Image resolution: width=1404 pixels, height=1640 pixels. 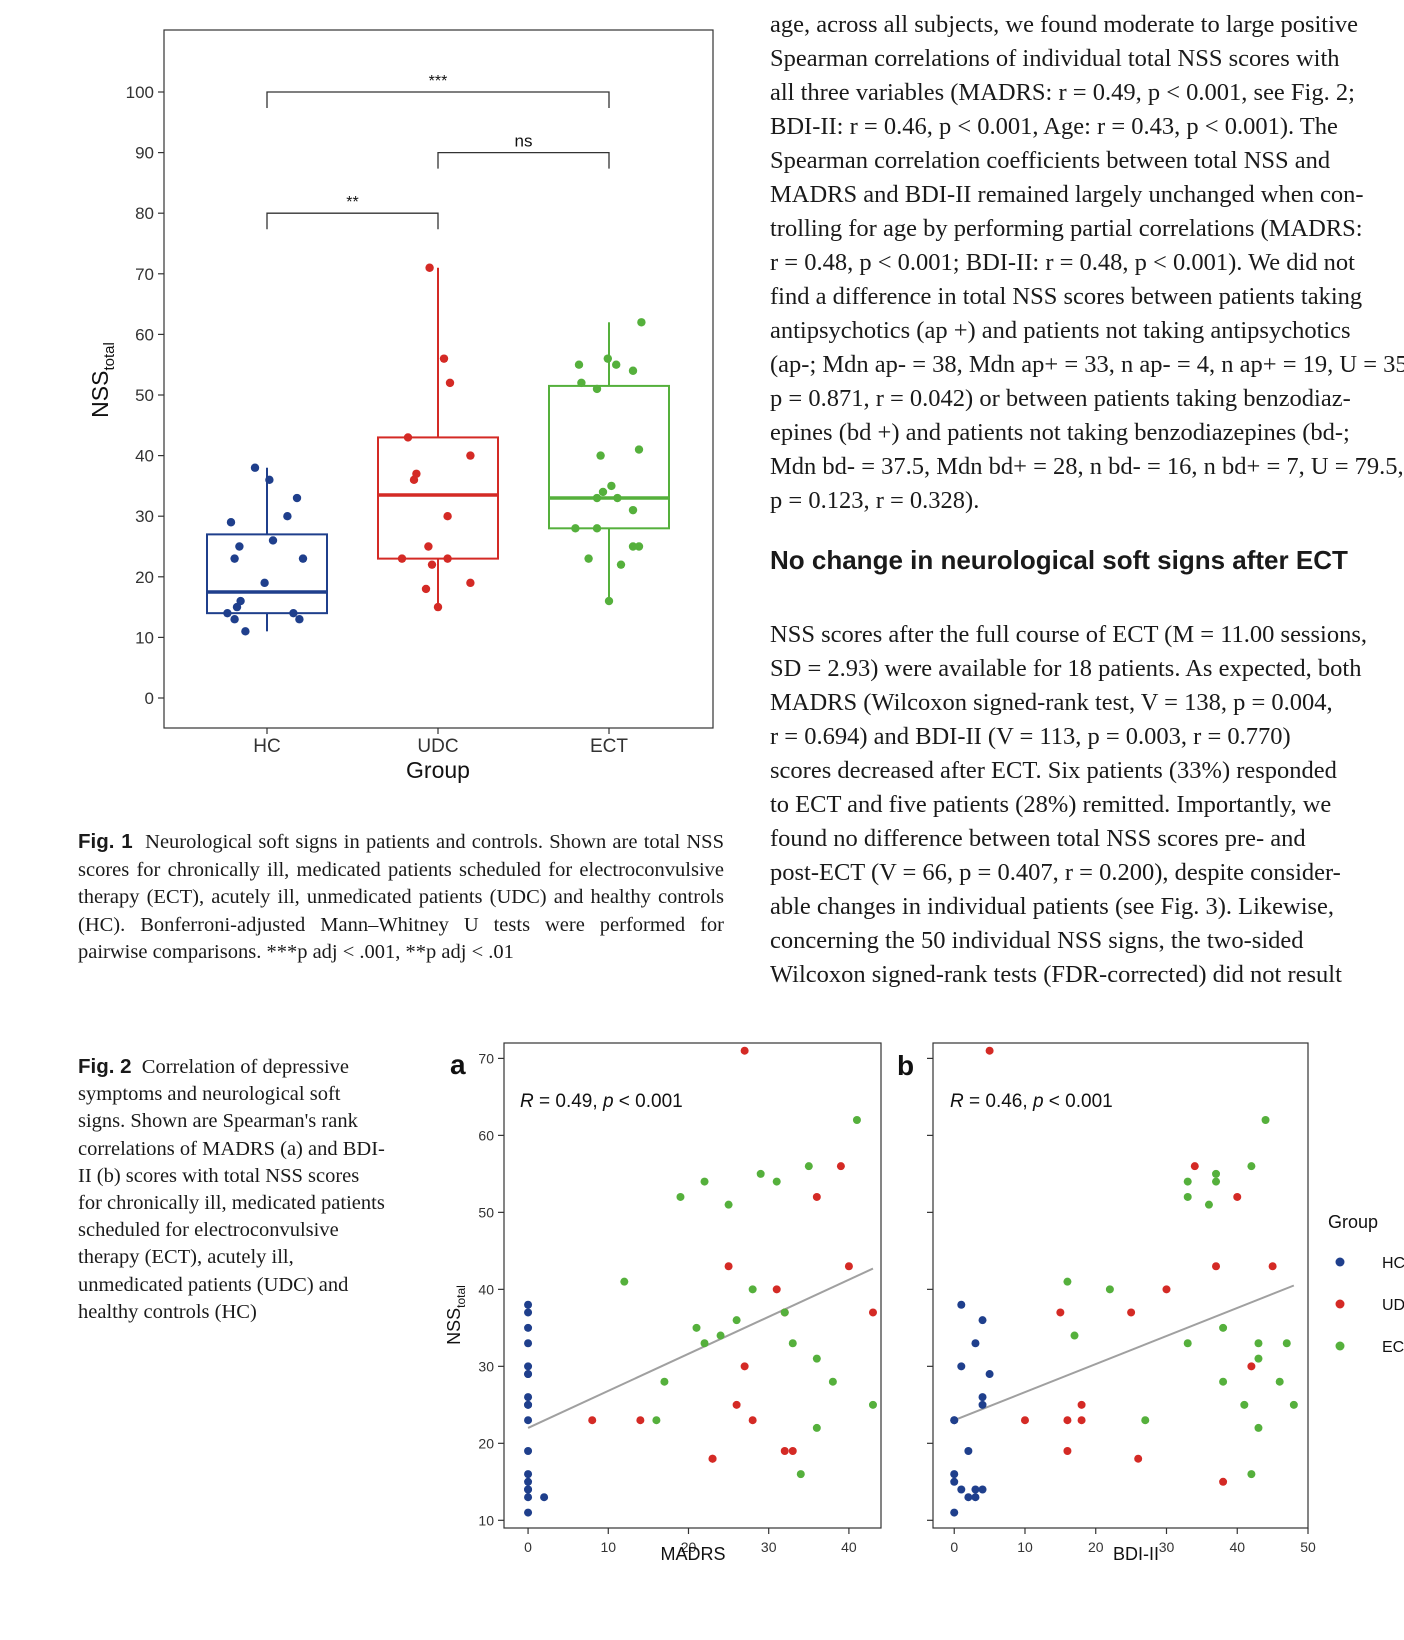 I want to click on fig1-ylabel: NSStotal, so click(x=102, y=380).